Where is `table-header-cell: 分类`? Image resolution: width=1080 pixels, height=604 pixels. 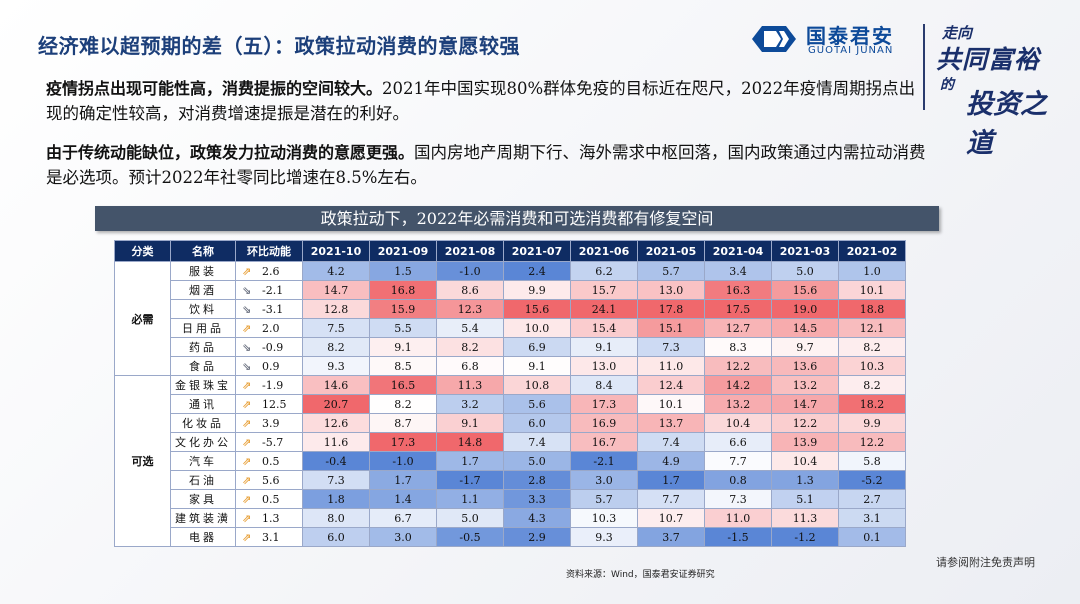
table-header-cell: 分类 is located at coordinates (142, 251).